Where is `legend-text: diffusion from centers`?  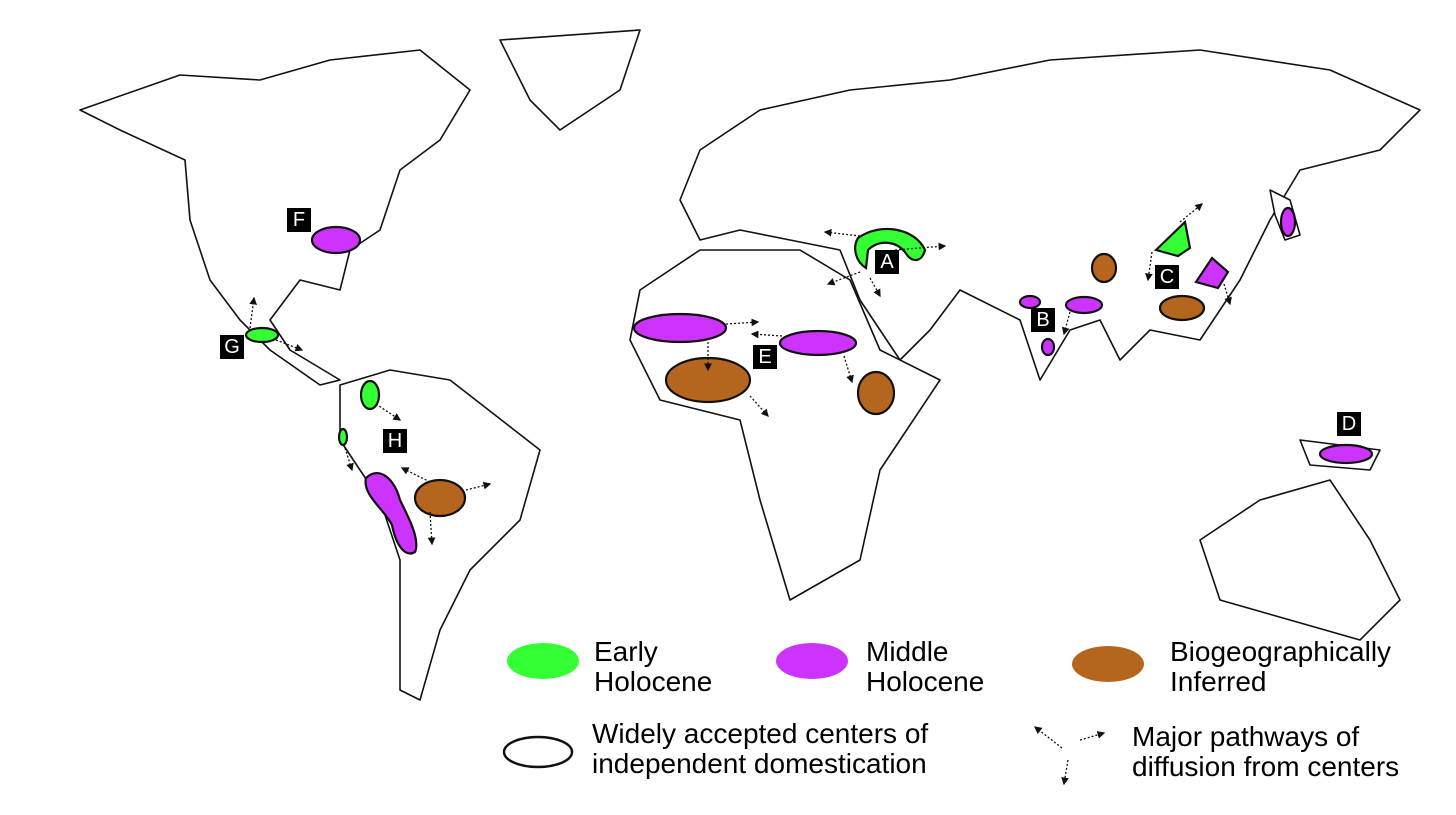
legend-text: diffusion from centers is located at coordinates (1265, 766).